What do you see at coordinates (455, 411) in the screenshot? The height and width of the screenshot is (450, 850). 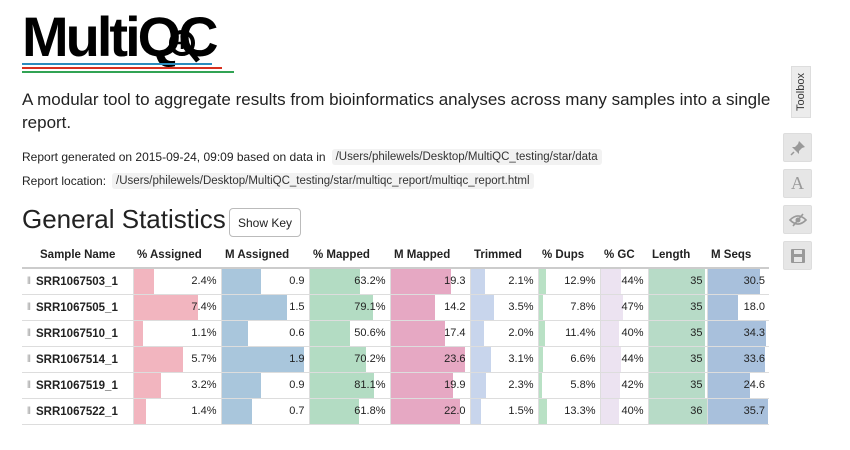 I see `cell-value: 22.0` at bounding box center [455, 411].